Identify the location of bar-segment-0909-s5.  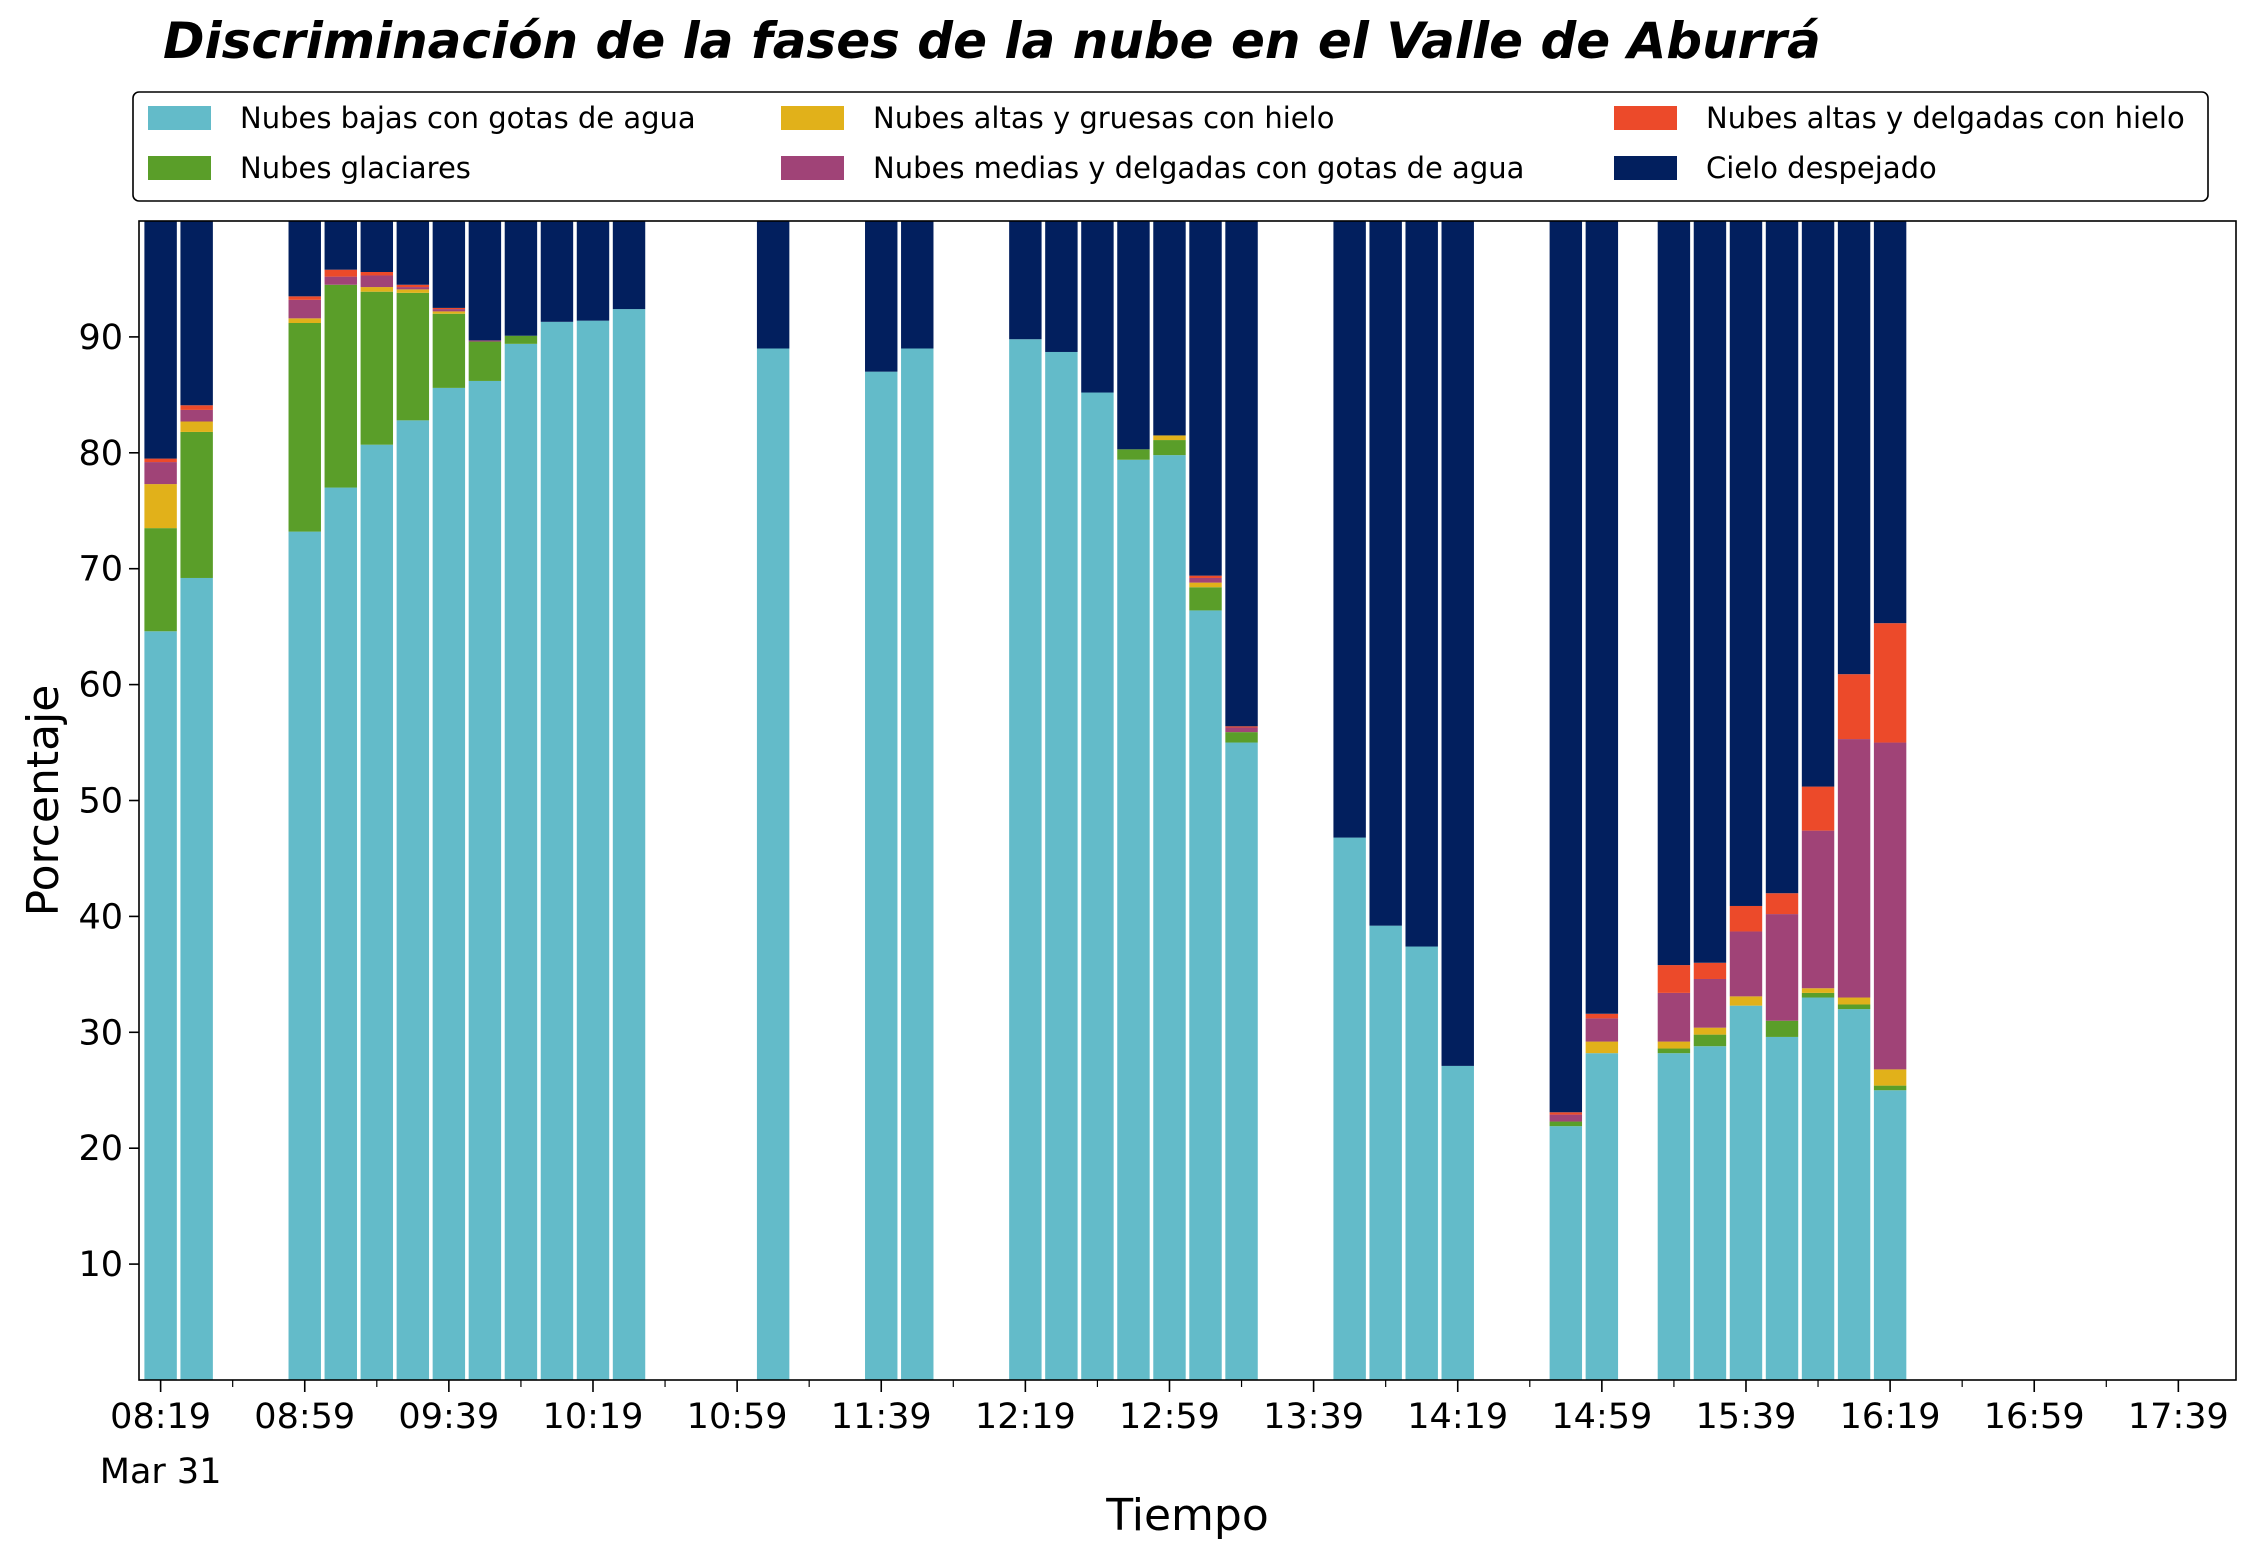
(340, 245).